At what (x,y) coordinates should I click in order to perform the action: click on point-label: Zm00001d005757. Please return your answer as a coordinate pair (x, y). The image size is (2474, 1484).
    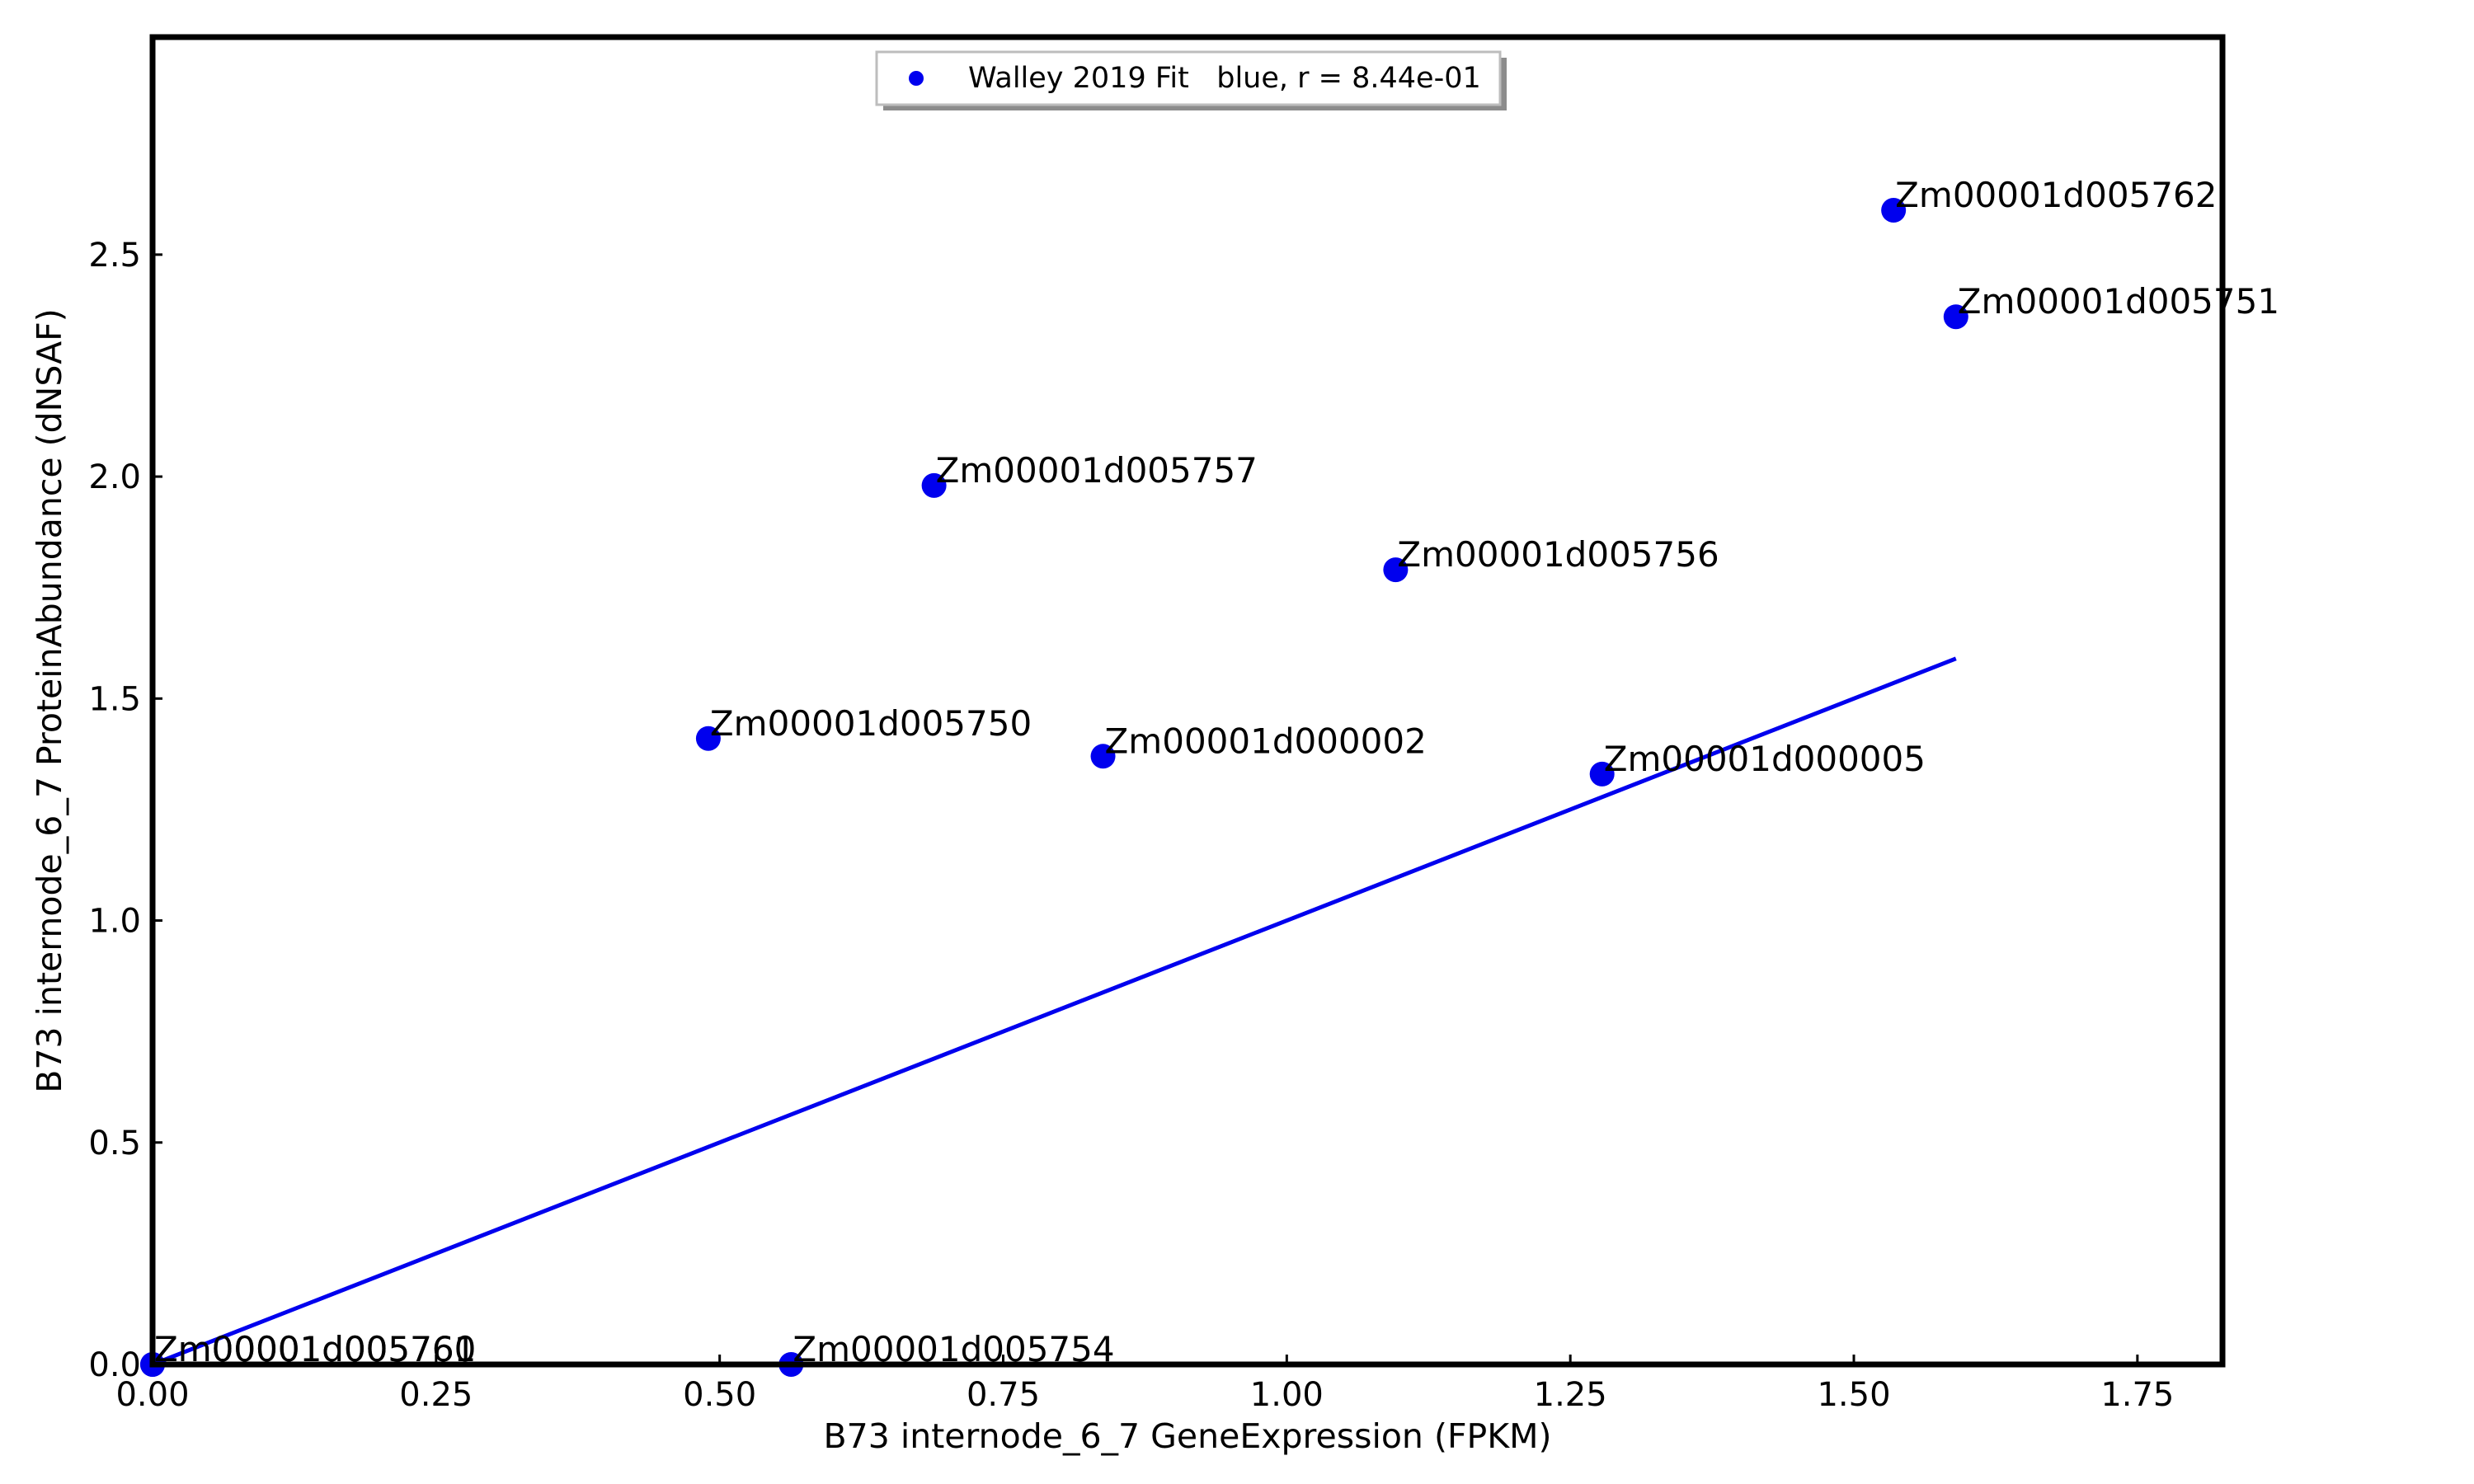
    Looking at the image, I should click on (1097, 470).